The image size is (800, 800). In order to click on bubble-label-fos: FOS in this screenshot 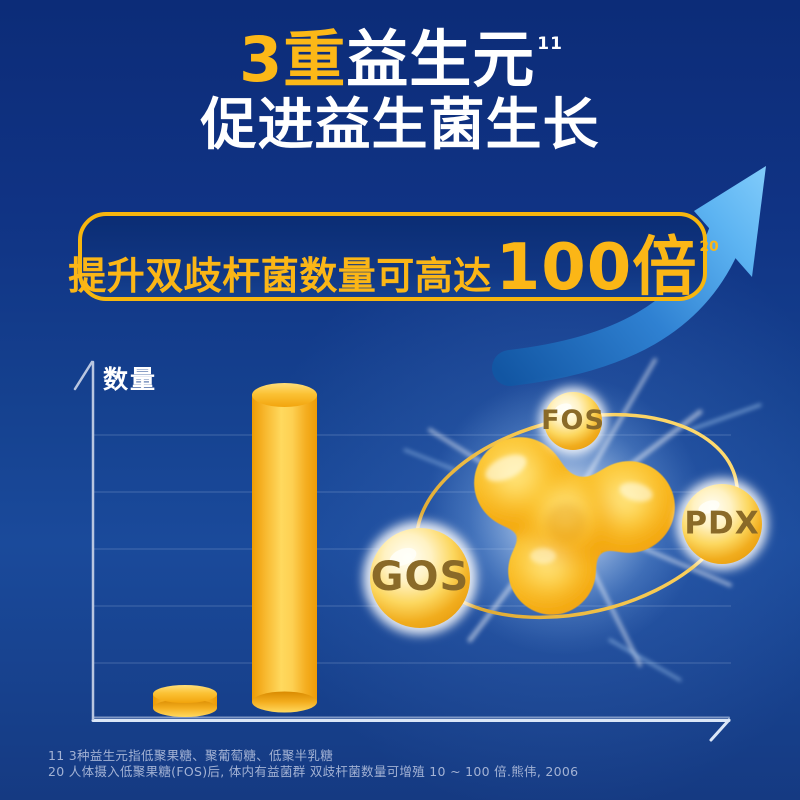, I will do `click(573, 420)`.